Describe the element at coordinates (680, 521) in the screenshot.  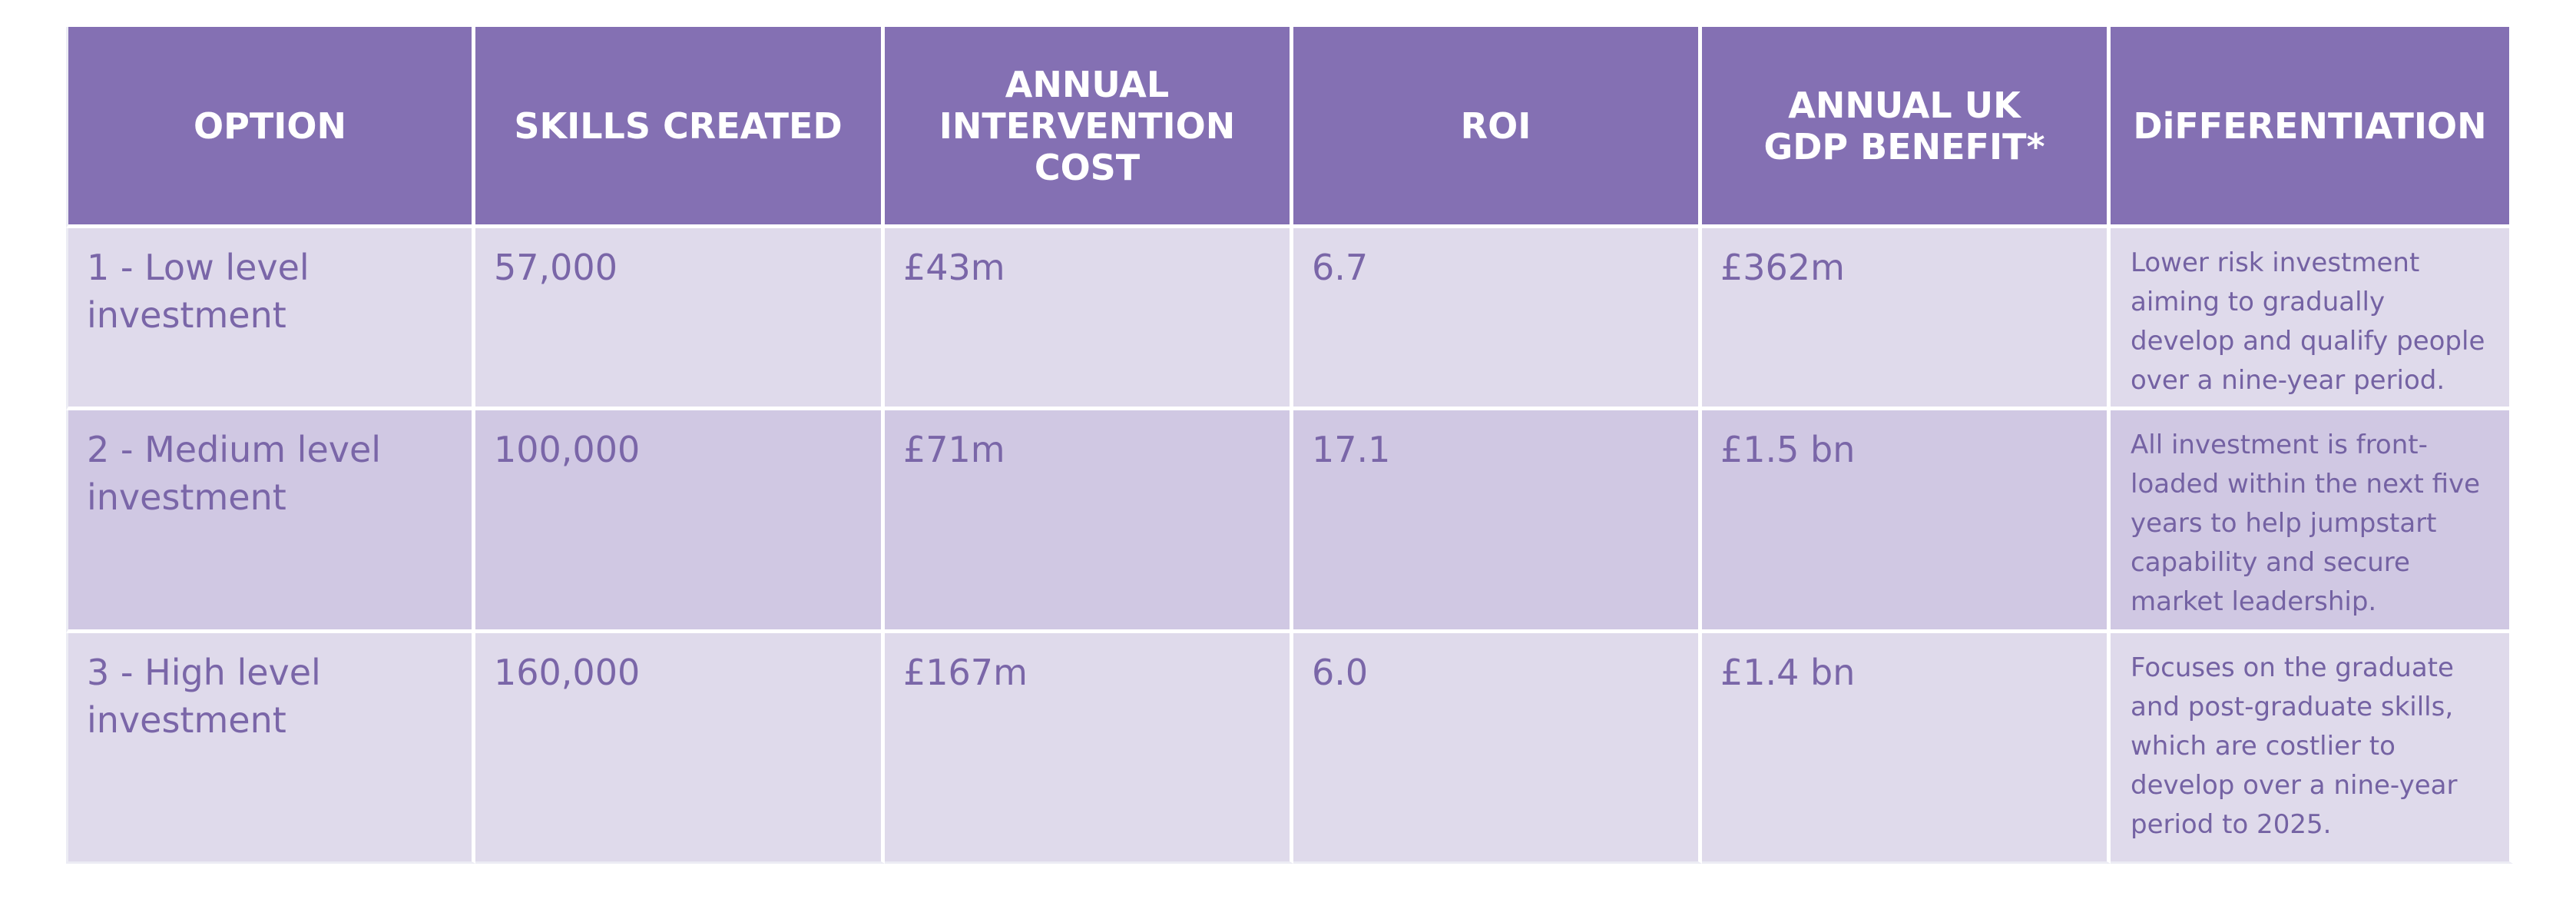
I see `cell-skills-created: 100,000` at that location.